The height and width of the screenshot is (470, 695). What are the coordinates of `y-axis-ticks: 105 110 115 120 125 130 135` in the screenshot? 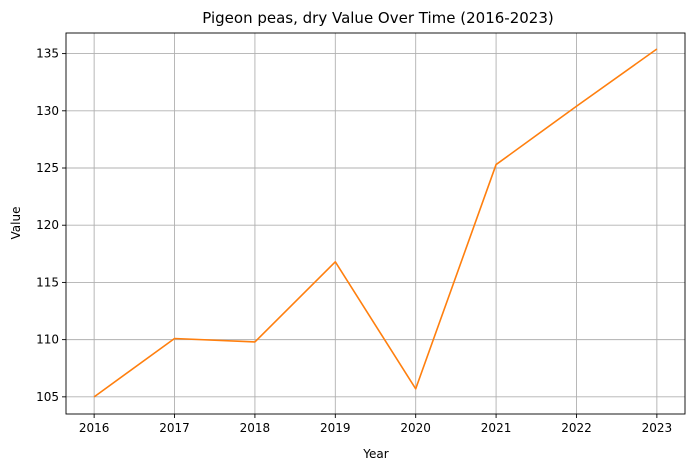 It's located at (51, 225).